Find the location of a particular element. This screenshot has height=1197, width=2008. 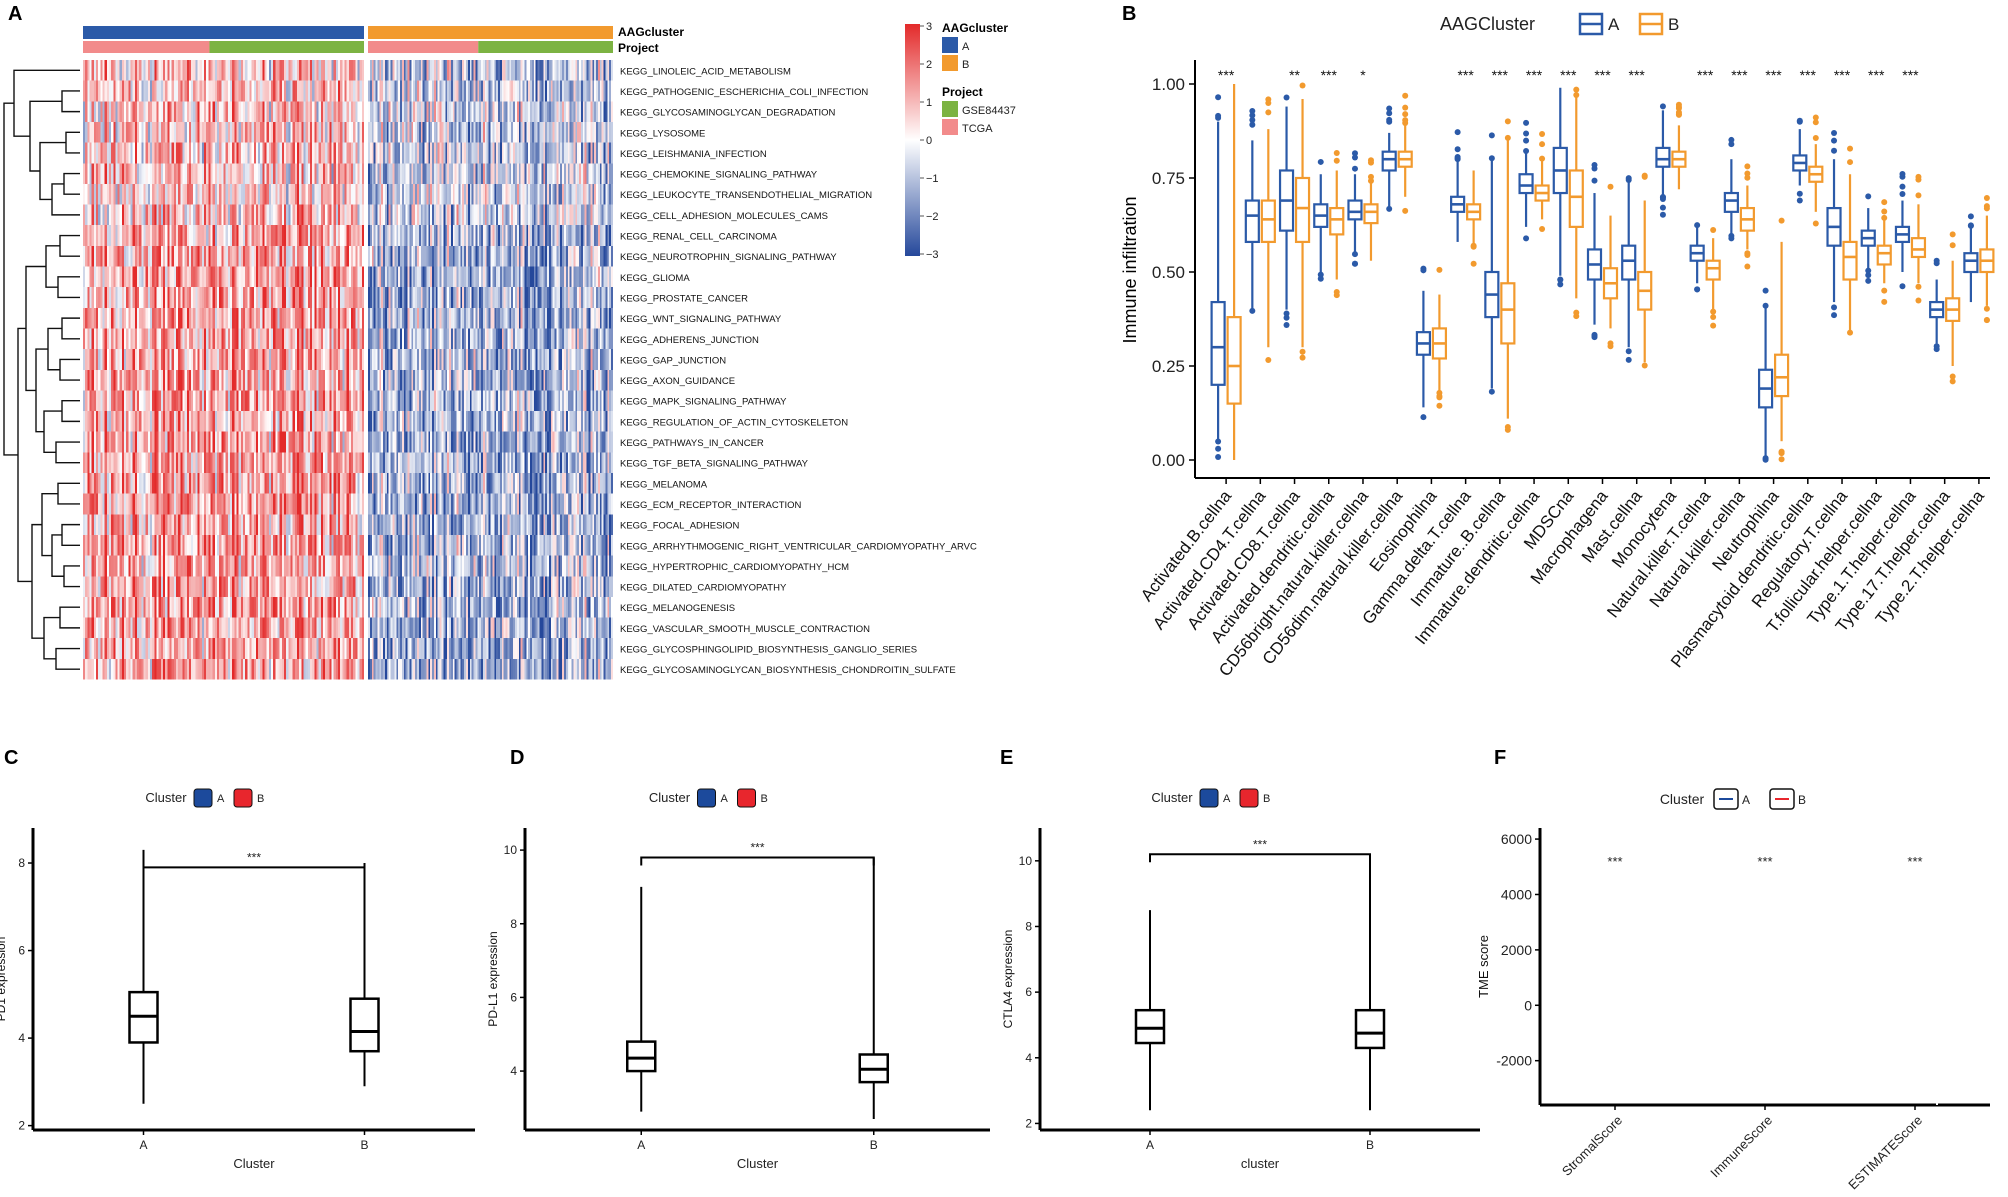

heatmap-row-label: KEGG_CHEMOKINE_SIGNALING_PATHWAY is located at coordinates (719, 175).